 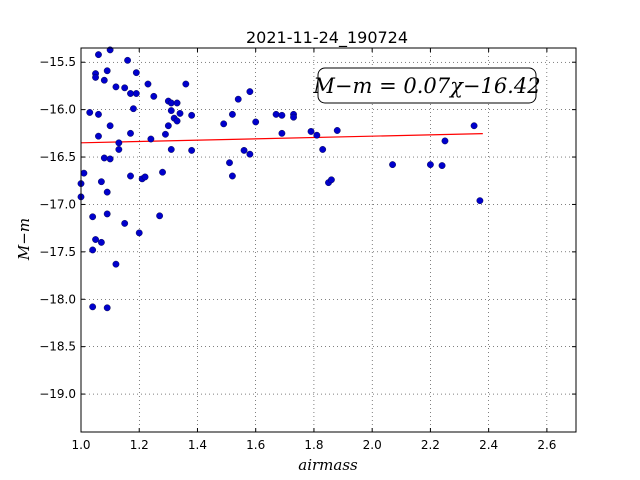 I want to click on y-axis-label: M−m, so click(x=24, y=239).